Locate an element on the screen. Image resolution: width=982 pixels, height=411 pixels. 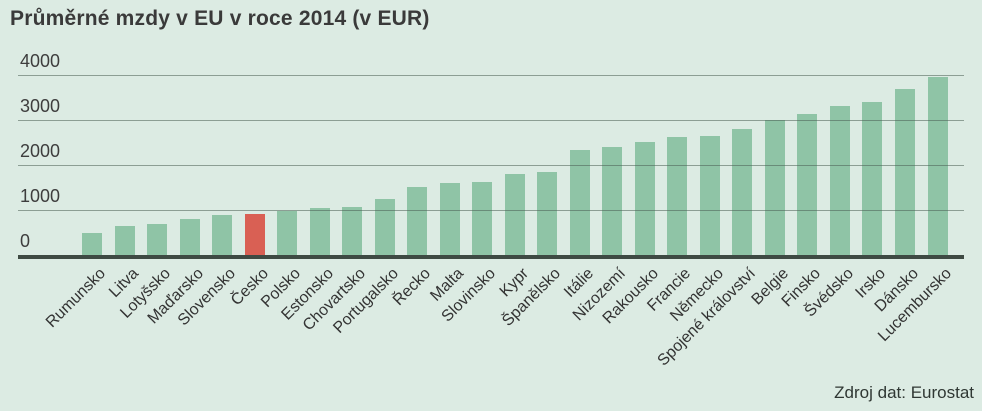
bar-řecko is located at coordinates (417, 221).